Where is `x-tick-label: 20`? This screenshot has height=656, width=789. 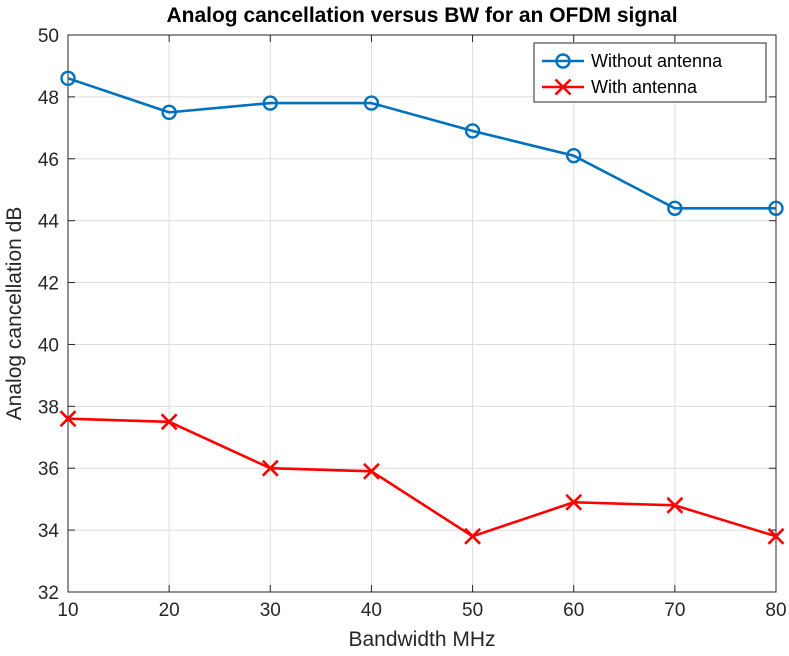
x-tick-label: 20 is located at coordinates (169, 610).